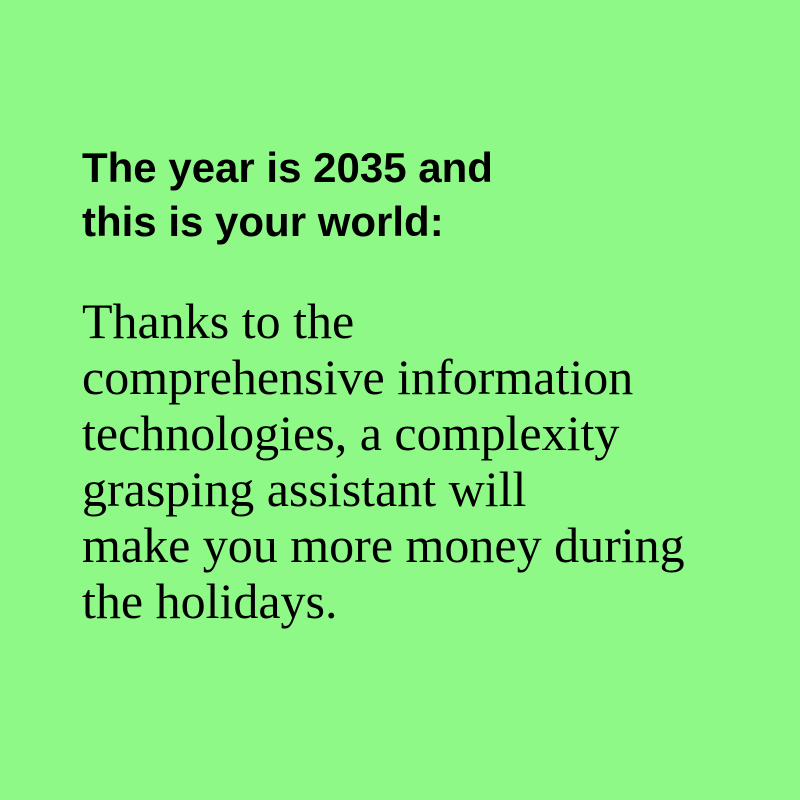 This screenshot has height=800, width=800. Describe the element at coordinates (263, 221) in the screenshot. I see `headline-line: this is your world:` at that location.